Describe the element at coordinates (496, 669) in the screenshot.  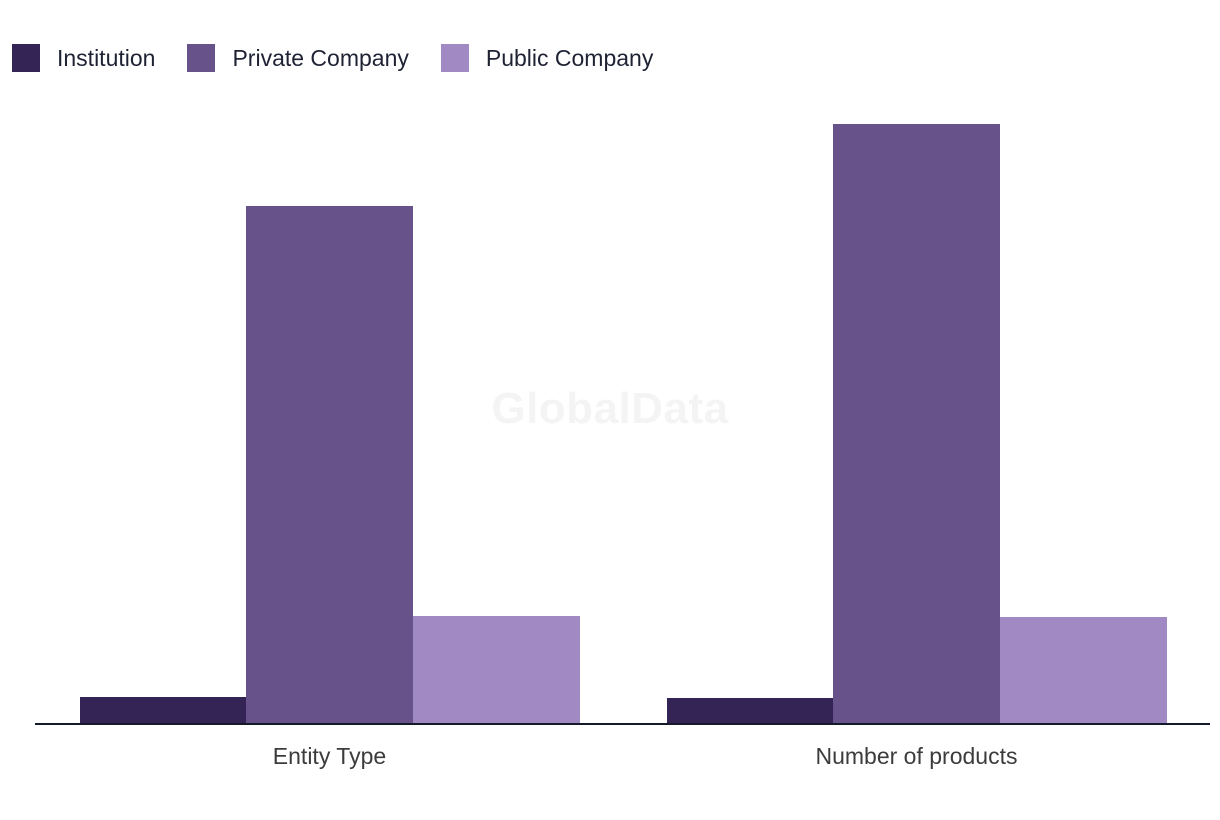
I see `bar-public-company-entity-type` at that location.